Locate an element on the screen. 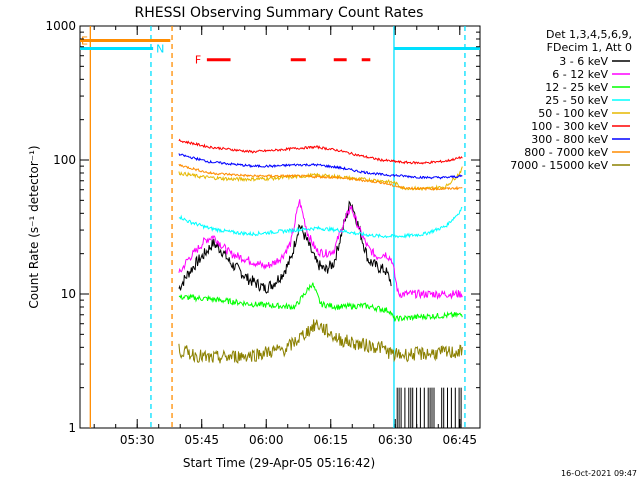 This screenshot has height=480, width=640. x-tick-label: 06:15 is located at coordinates (330, 440).